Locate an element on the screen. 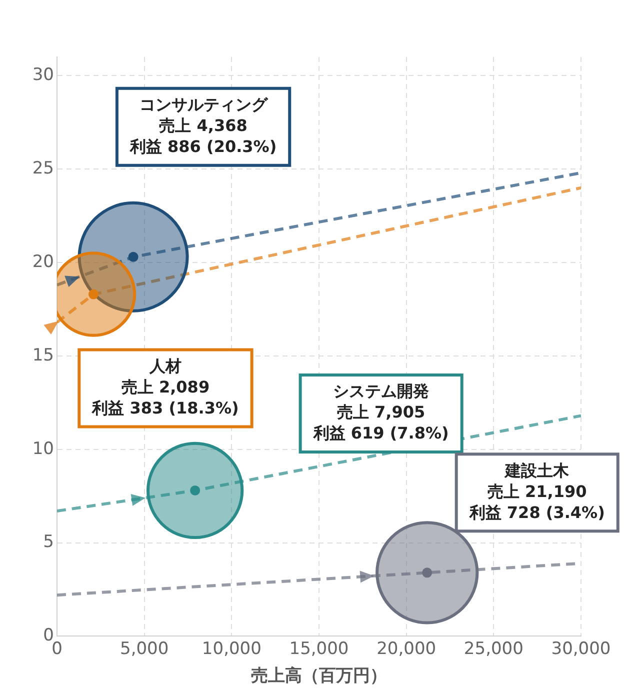 The height and width of the screenshot is (695, 638). x-tick-label: 30,000 is located at coordinates (581, 648).